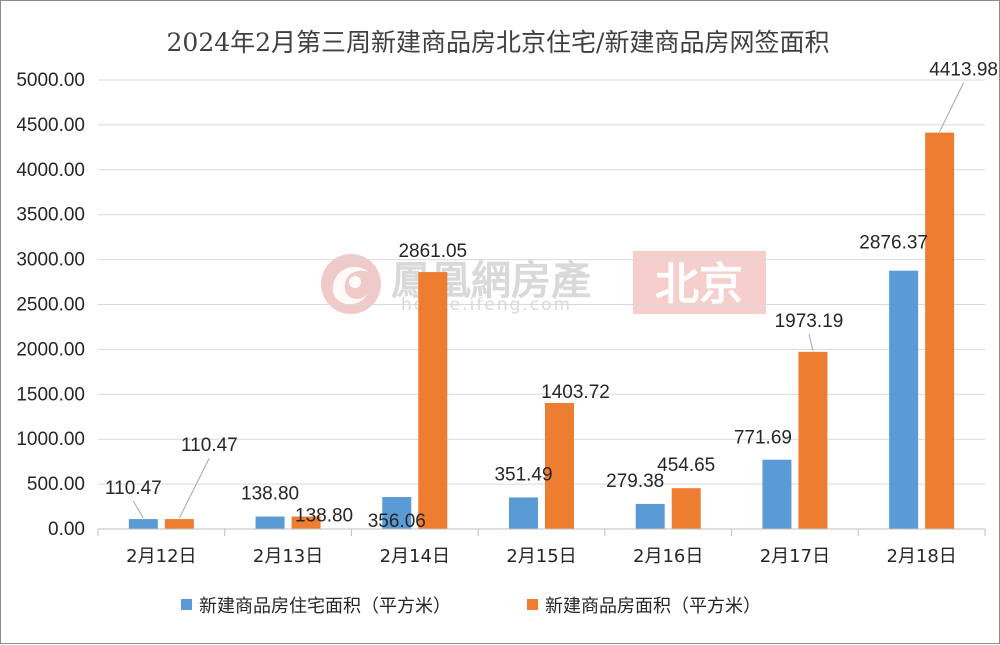 The height and width of the screenshot is (645, 1000). What do you see at coordinates (56, 484) in the screenshot?
I see `y-tick-label: 500.00` at bounding box center [56, 484].